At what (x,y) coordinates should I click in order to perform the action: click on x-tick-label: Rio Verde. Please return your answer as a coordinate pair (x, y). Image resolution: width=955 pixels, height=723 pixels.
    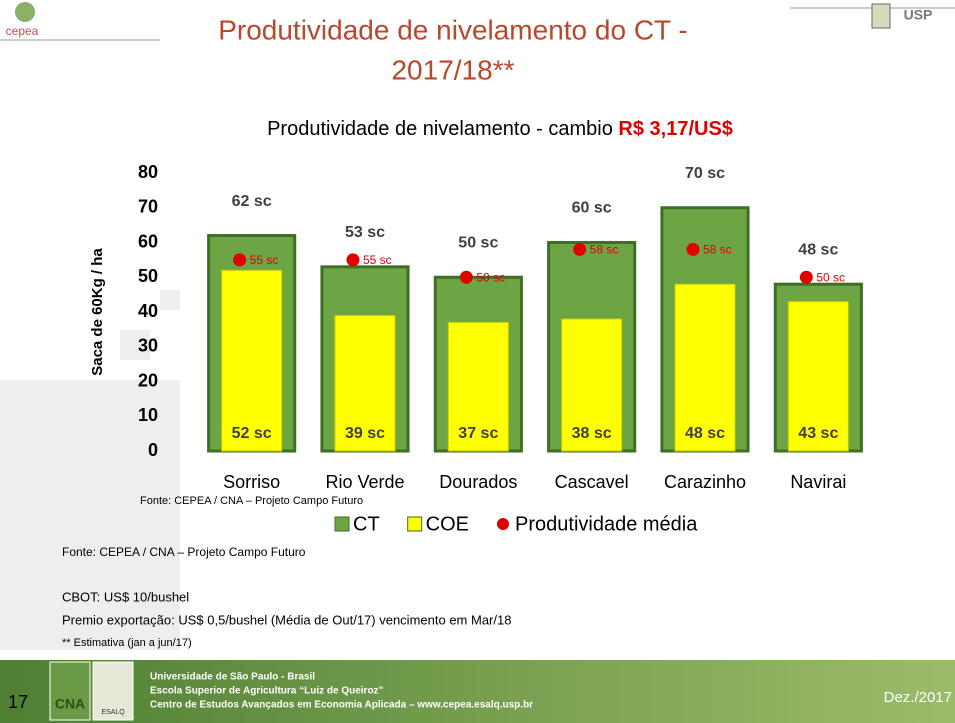
    Looking at the image, I should click on (364, 482).